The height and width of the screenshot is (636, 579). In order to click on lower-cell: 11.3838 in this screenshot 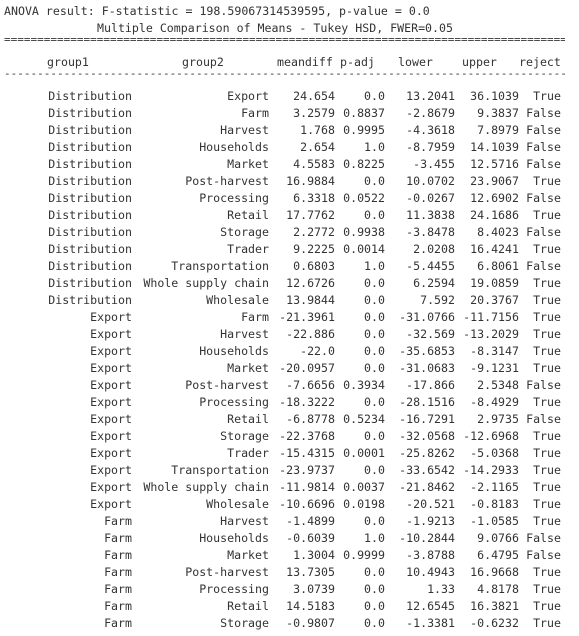, I will do `click(430, 215)`.